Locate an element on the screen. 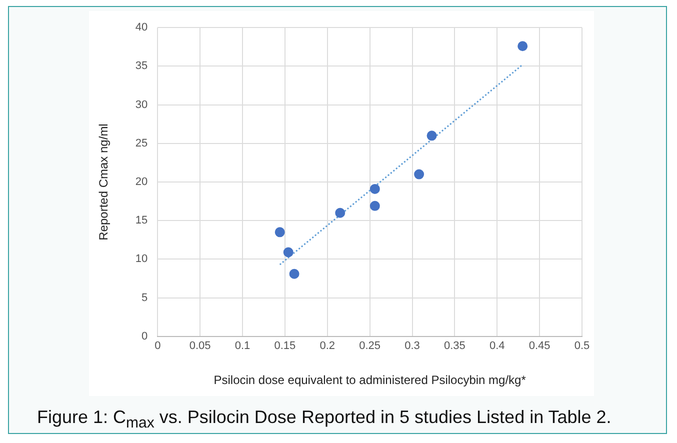  y-tick-label: 15 is located at coordinates (141, 220).